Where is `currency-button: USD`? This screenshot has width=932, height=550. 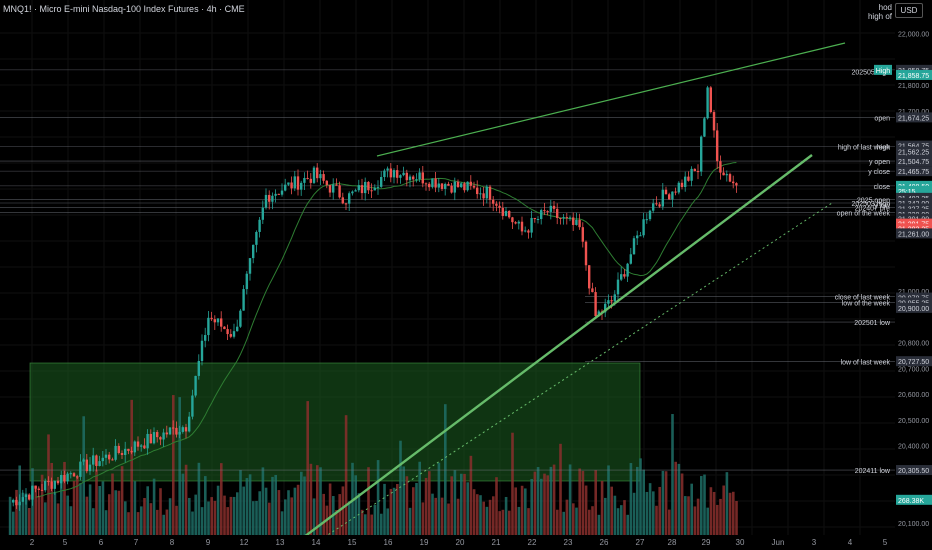
currency-button: USD is located at coordinates (909, 10).